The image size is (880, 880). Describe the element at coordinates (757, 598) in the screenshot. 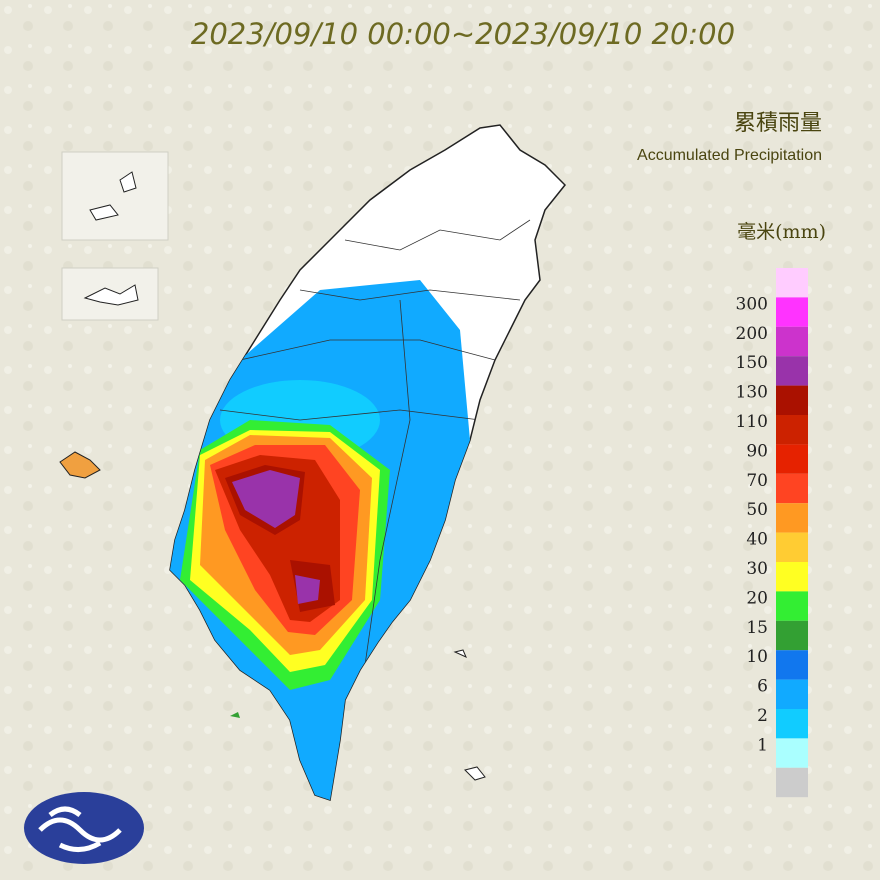

I see `legend-label: 20` at that location.